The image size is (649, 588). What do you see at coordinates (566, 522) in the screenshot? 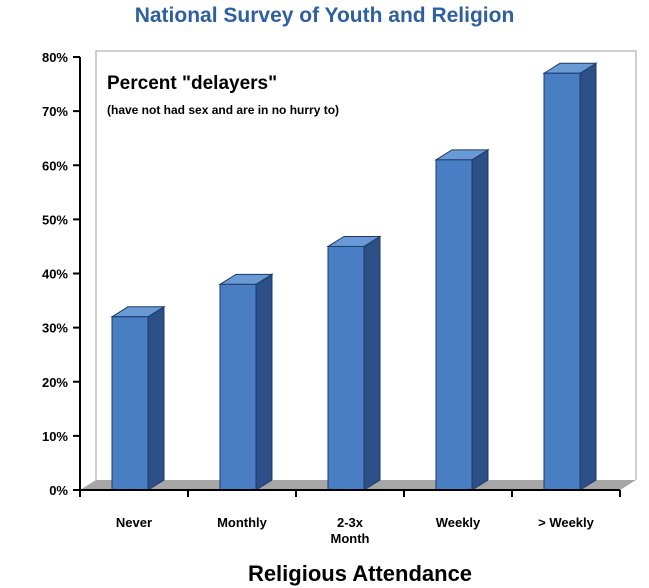
I see `x-tick-label: > Weekly` at bounding box center [566, 522].